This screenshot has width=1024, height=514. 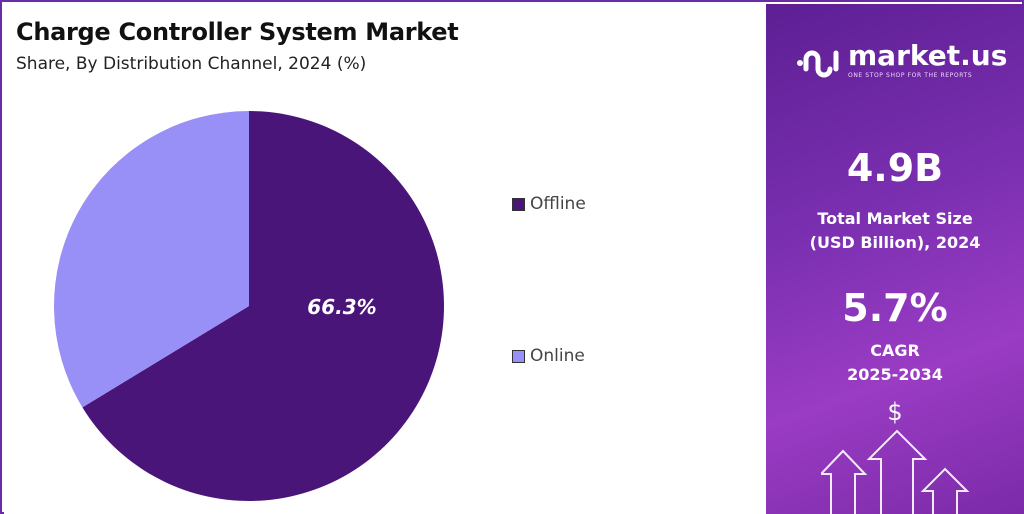 I want to click on chart-subtitle: Share, By Distribution Channel, 2024 (%), so click(x=191, y=64).